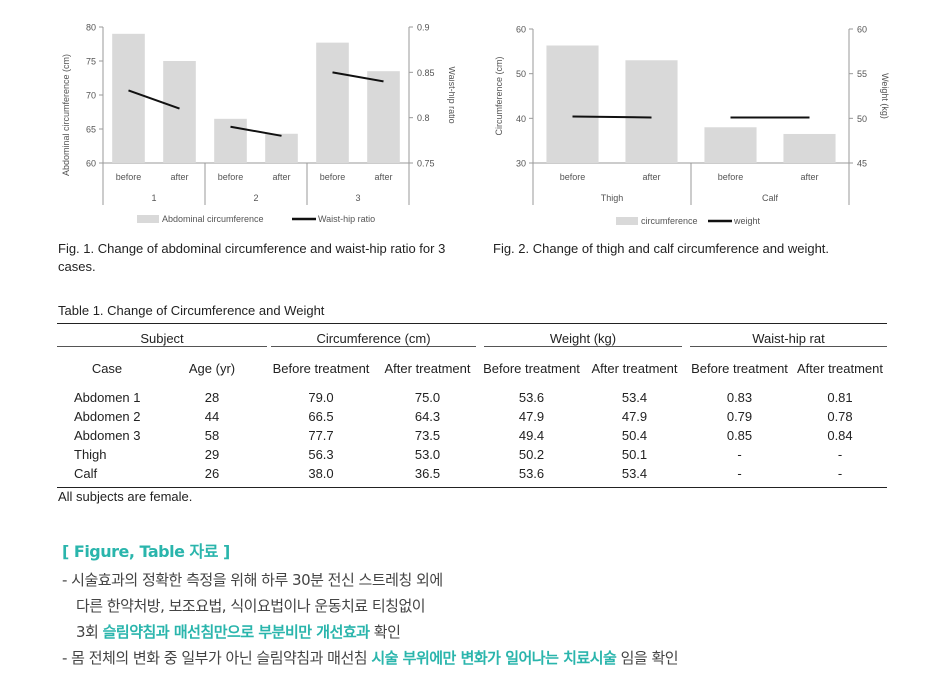  Describe the element at coordinates (472, 435) in the screenshot. I see `table-row: Abdomen 3 58 77.7 73.5 49.4 50.4 0.85 0.84` at that location.